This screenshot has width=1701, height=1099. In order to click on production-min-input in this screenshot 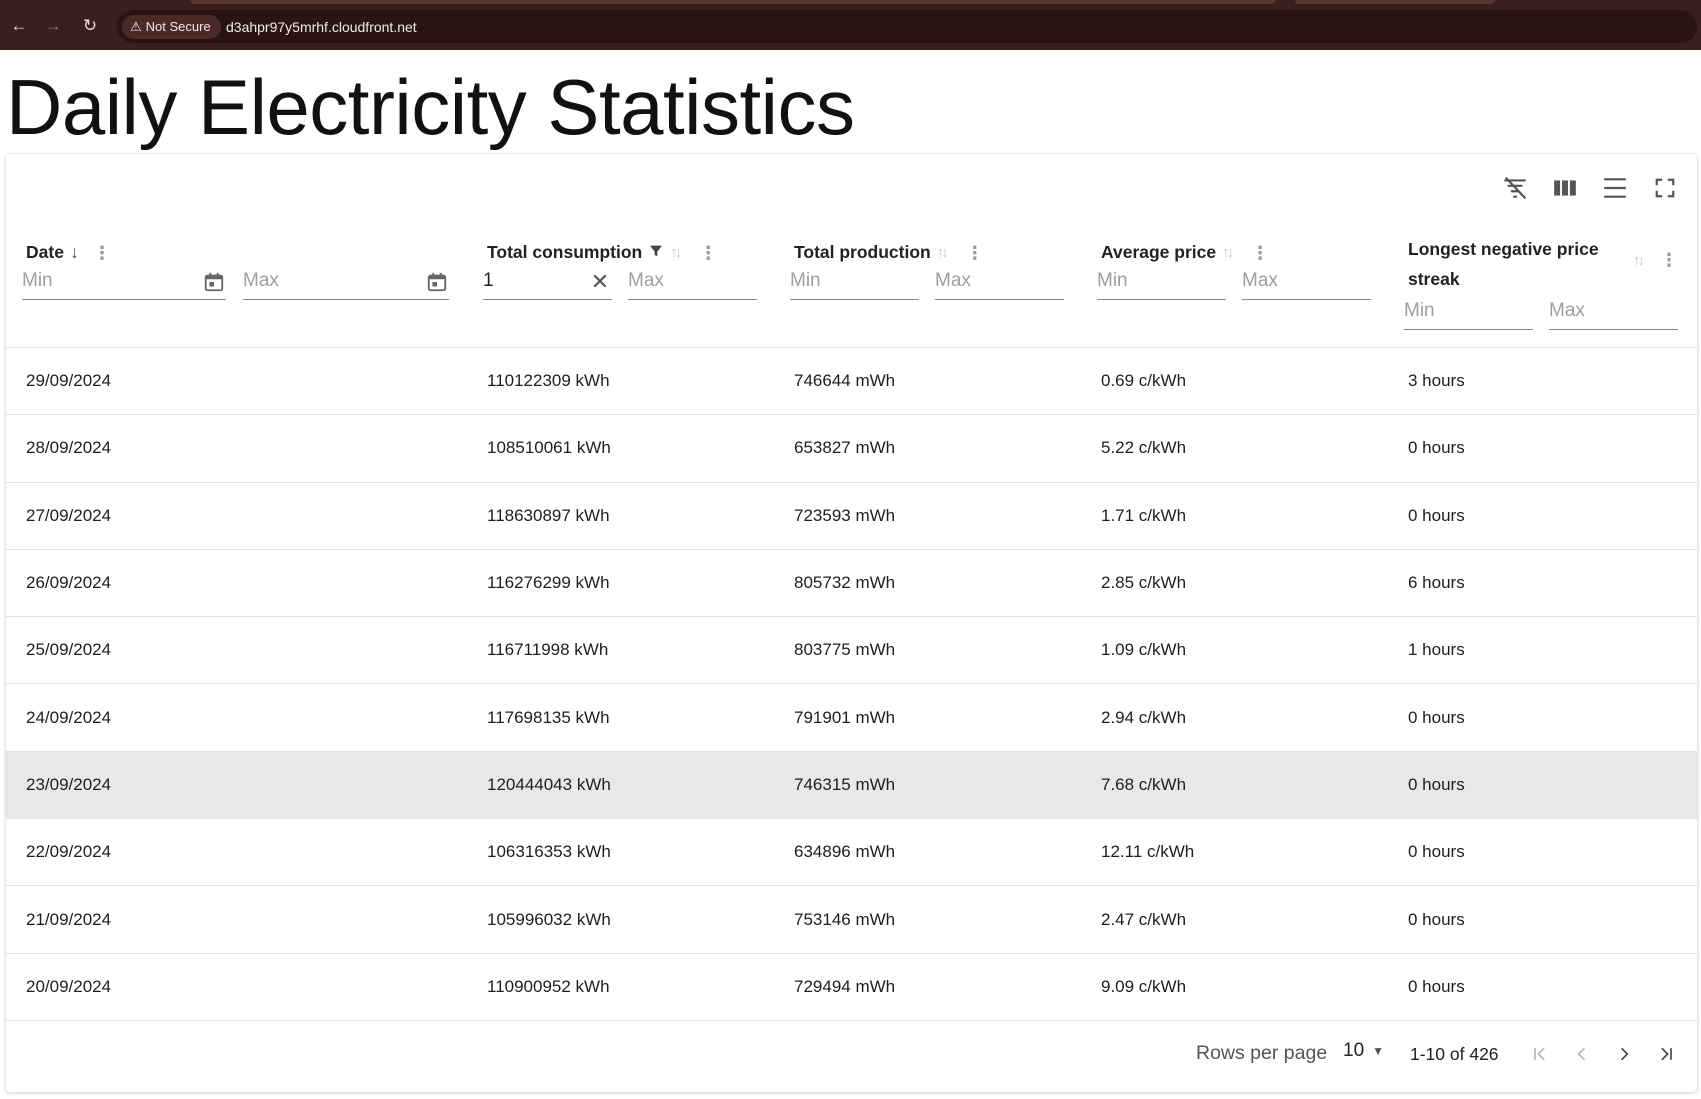, I will do `click(854, 281)`.